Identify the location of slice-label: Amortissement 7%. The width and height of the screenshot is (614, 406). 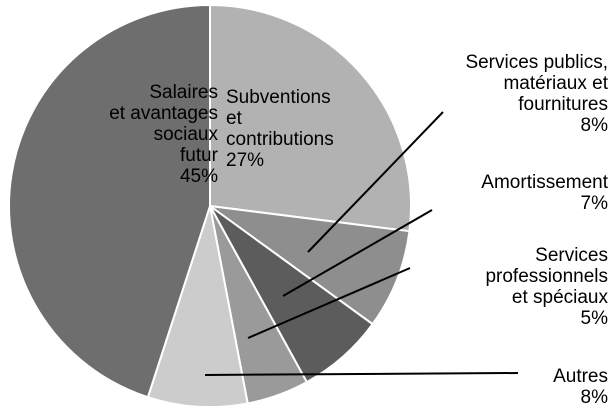
(544, 193).